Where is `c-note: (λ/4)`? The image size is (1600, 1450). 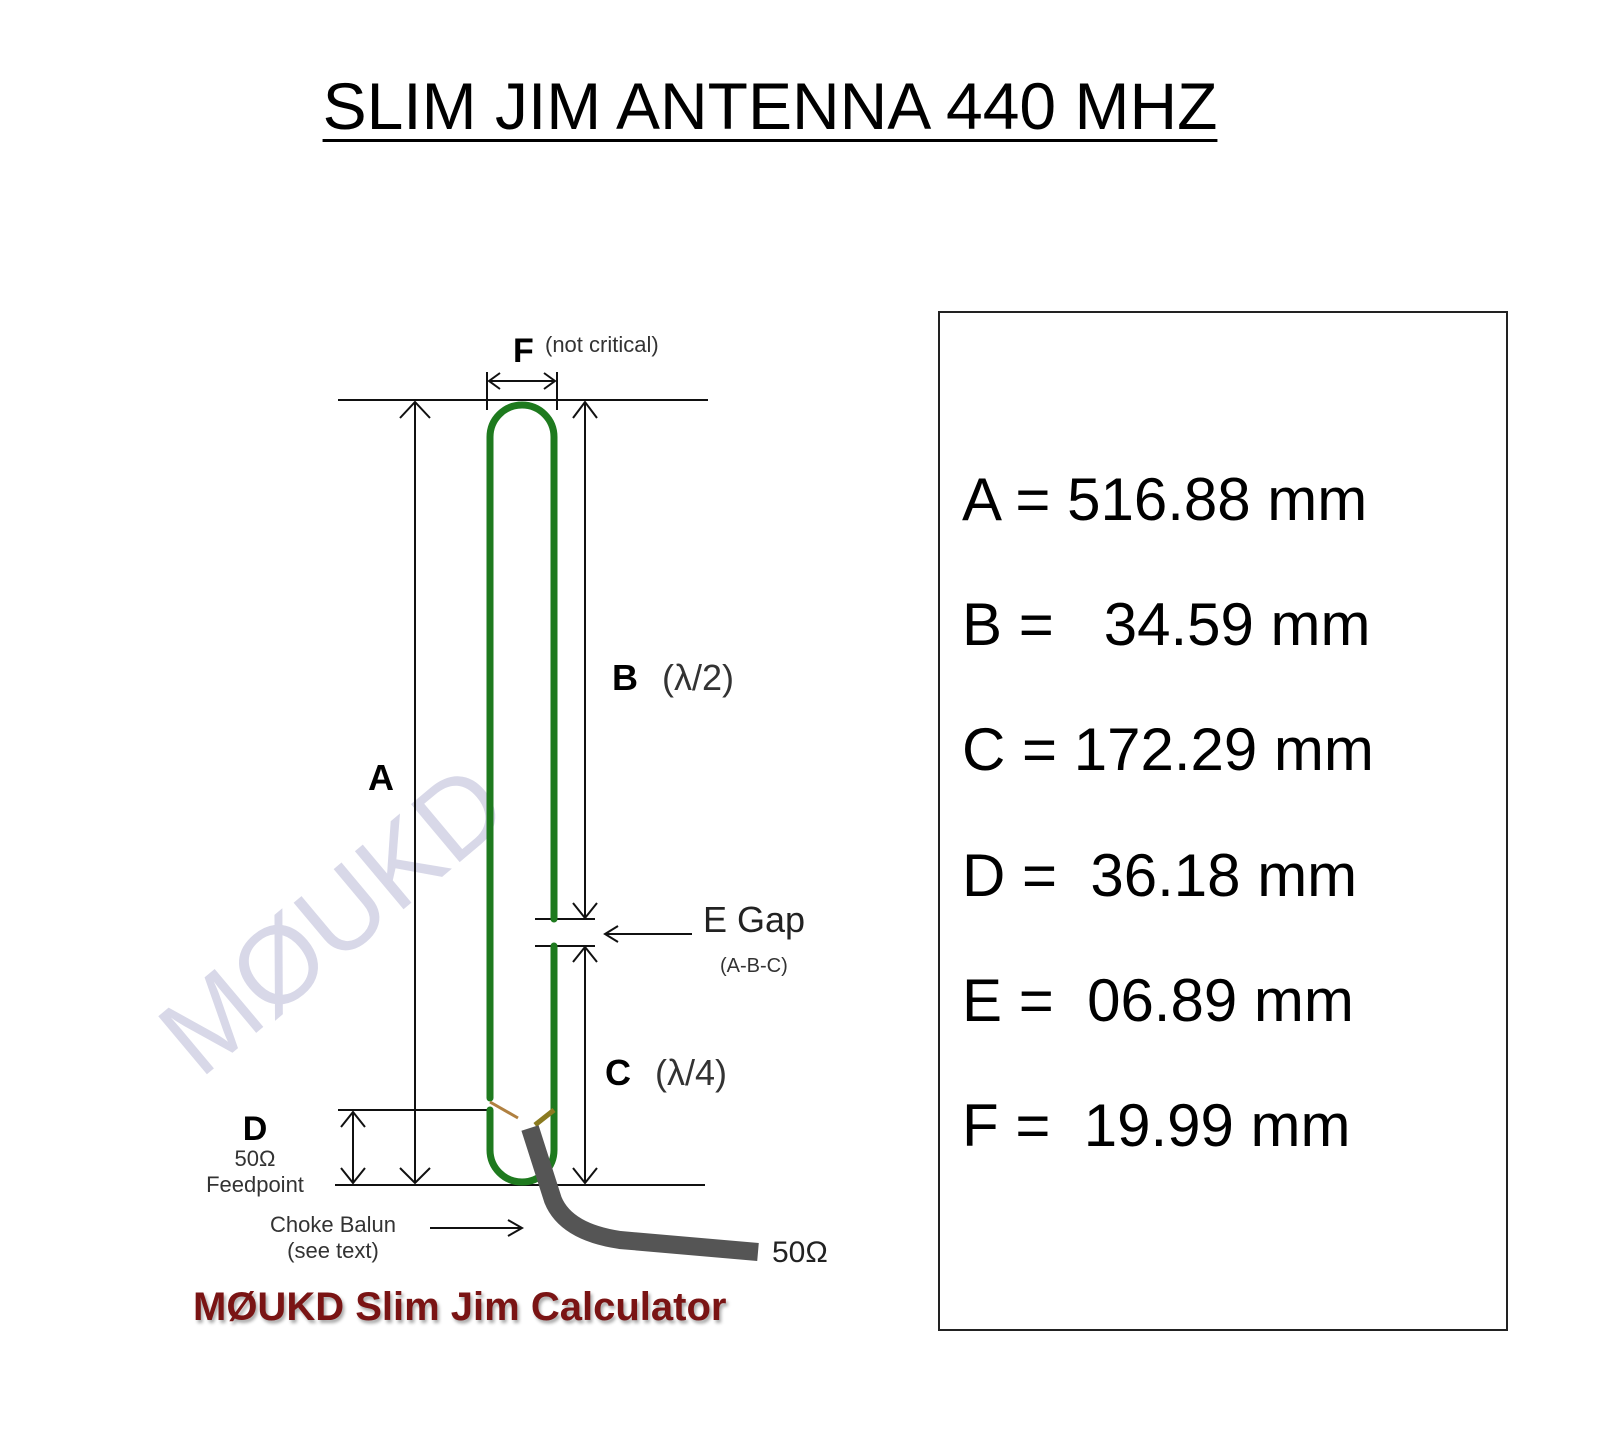
c-note: (λ/4) is located at coordinates (691, 1072).